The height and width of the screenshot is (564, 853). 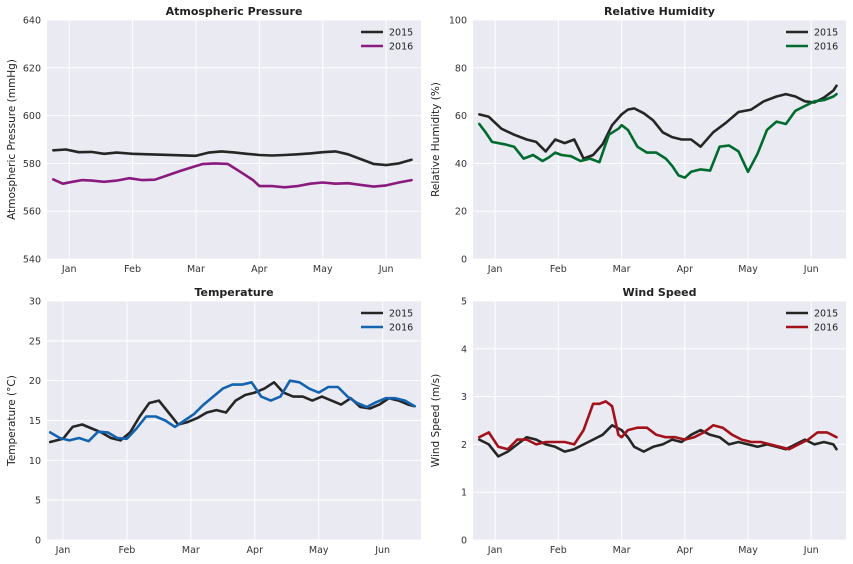 What do you see at coordinates (32, 164) in the screenshot?
I see `y-tick-label: 580` at bounding box center [32, 164].